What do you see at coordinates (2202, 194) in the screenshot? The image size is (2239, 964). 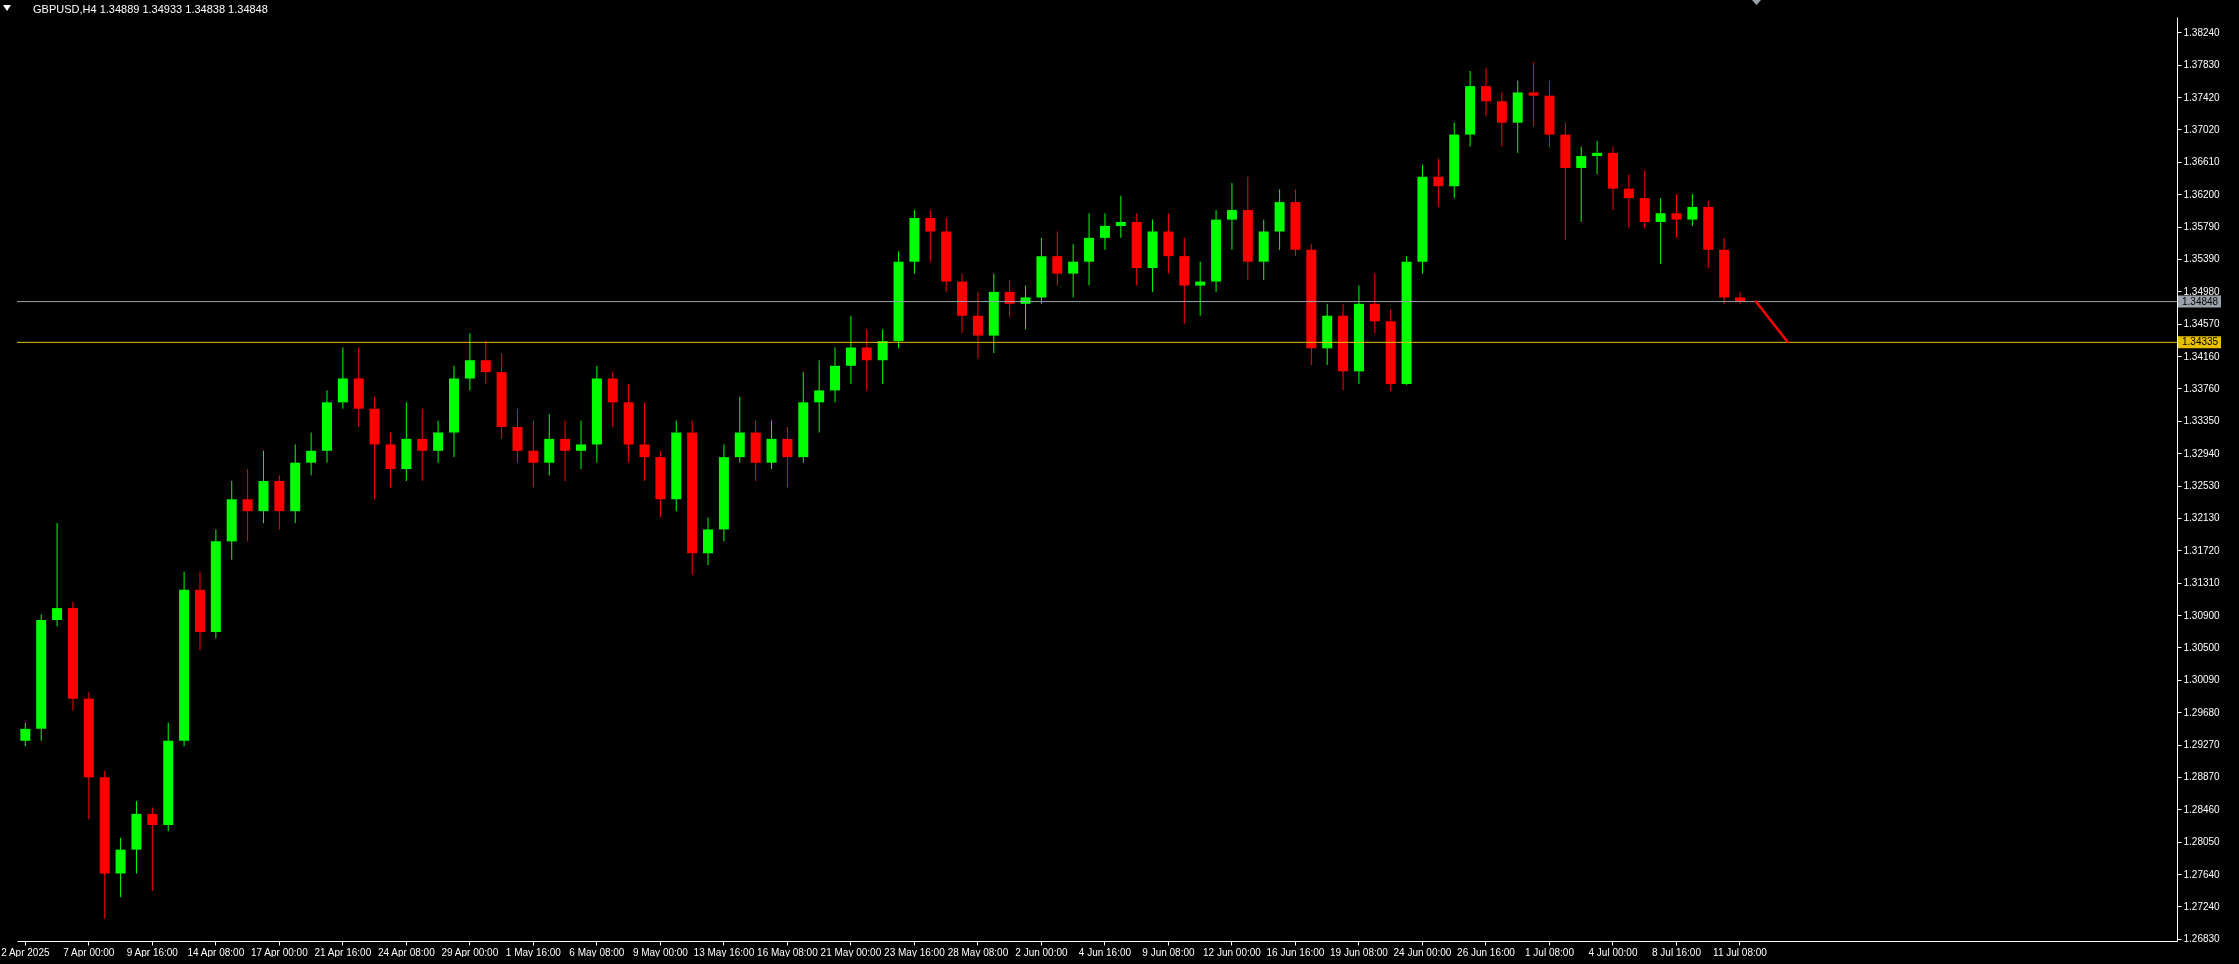 I see `y-tick-label: 1.36200` at bounding box center [2202, 194].